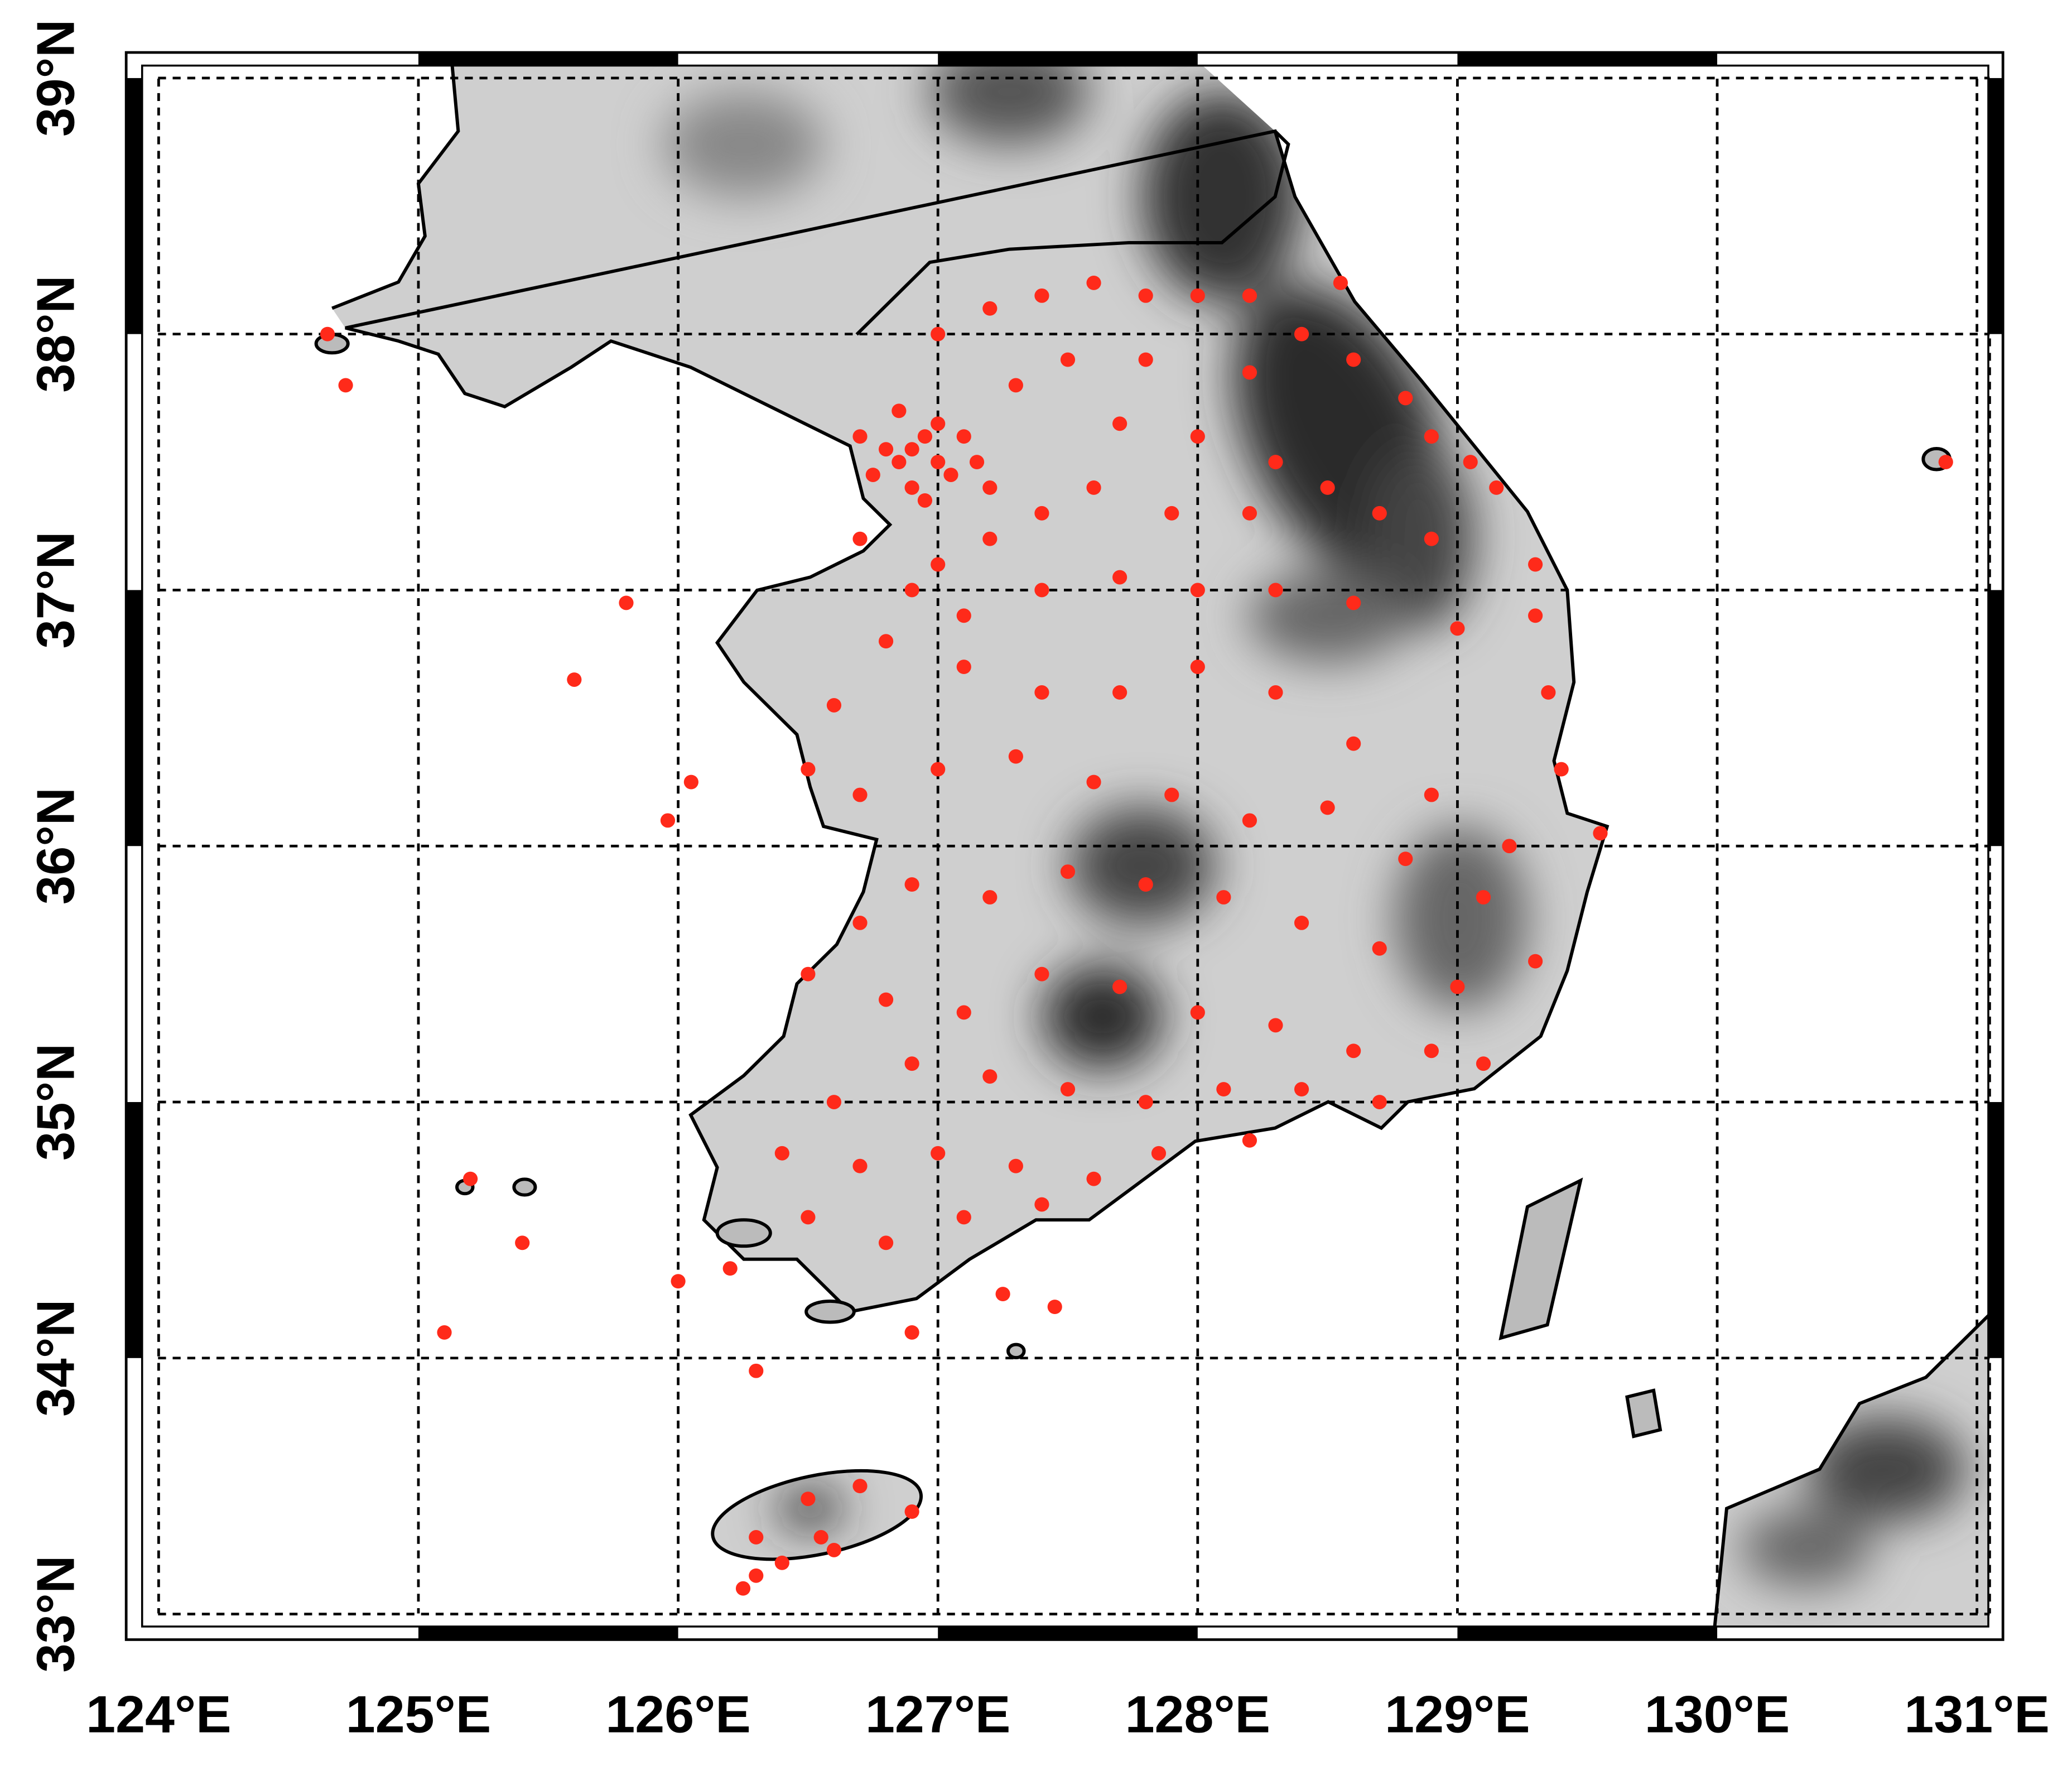 The height and width of the screenshot is (1780, 2072). I want to click on x-tick-label: 131°E, so click(1976, 1715).